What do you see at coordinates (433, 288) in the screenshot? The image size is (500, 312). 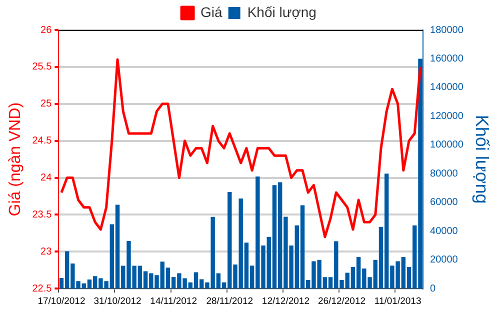 I see `y2-tick-label: 0` at bounding box center [433, 288].